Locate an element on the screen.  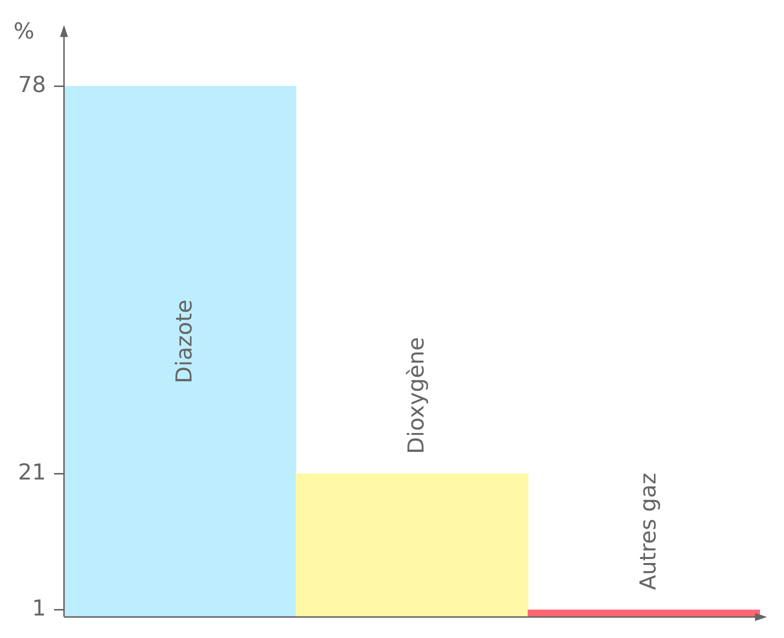
y-axis-title: % is located at coordinates (24, 32).